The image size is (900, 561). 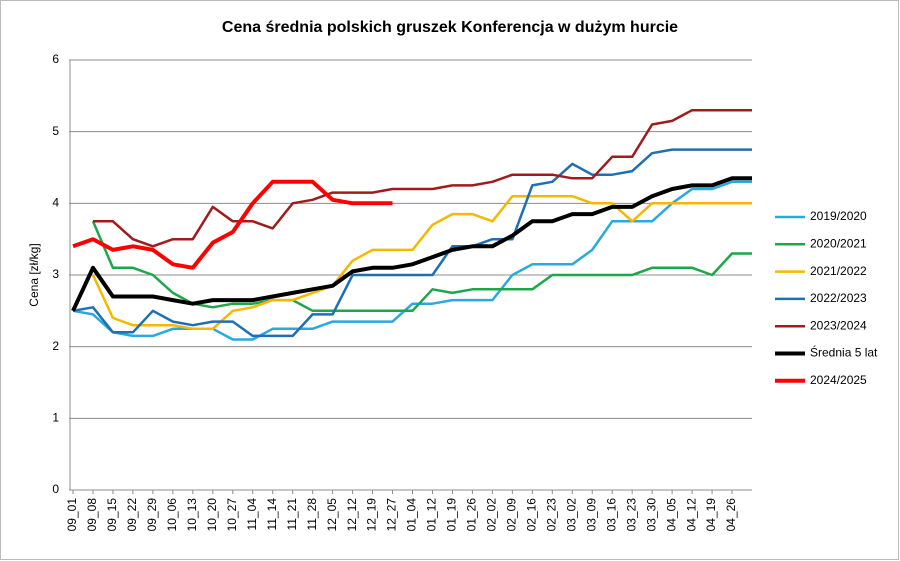 I want to click on x-tick-label: 03_16, so click(x=611, y=515).